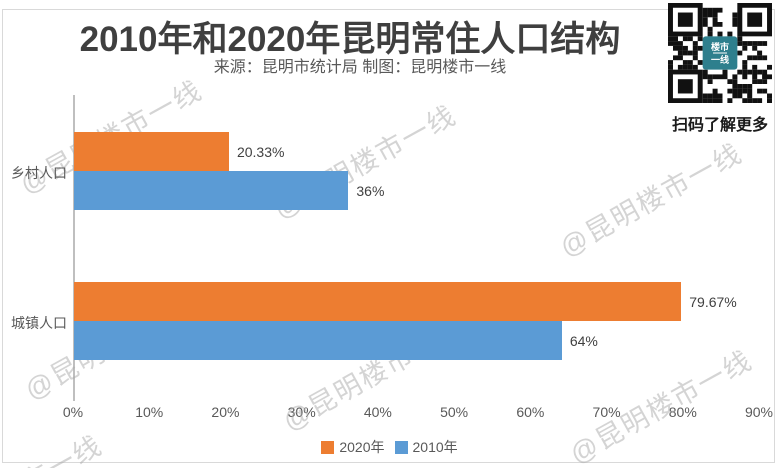 This screenshot has height=468, width=779. I want to click on qr-block: 楼市一线 扫码了解更多, so click(720, 69).